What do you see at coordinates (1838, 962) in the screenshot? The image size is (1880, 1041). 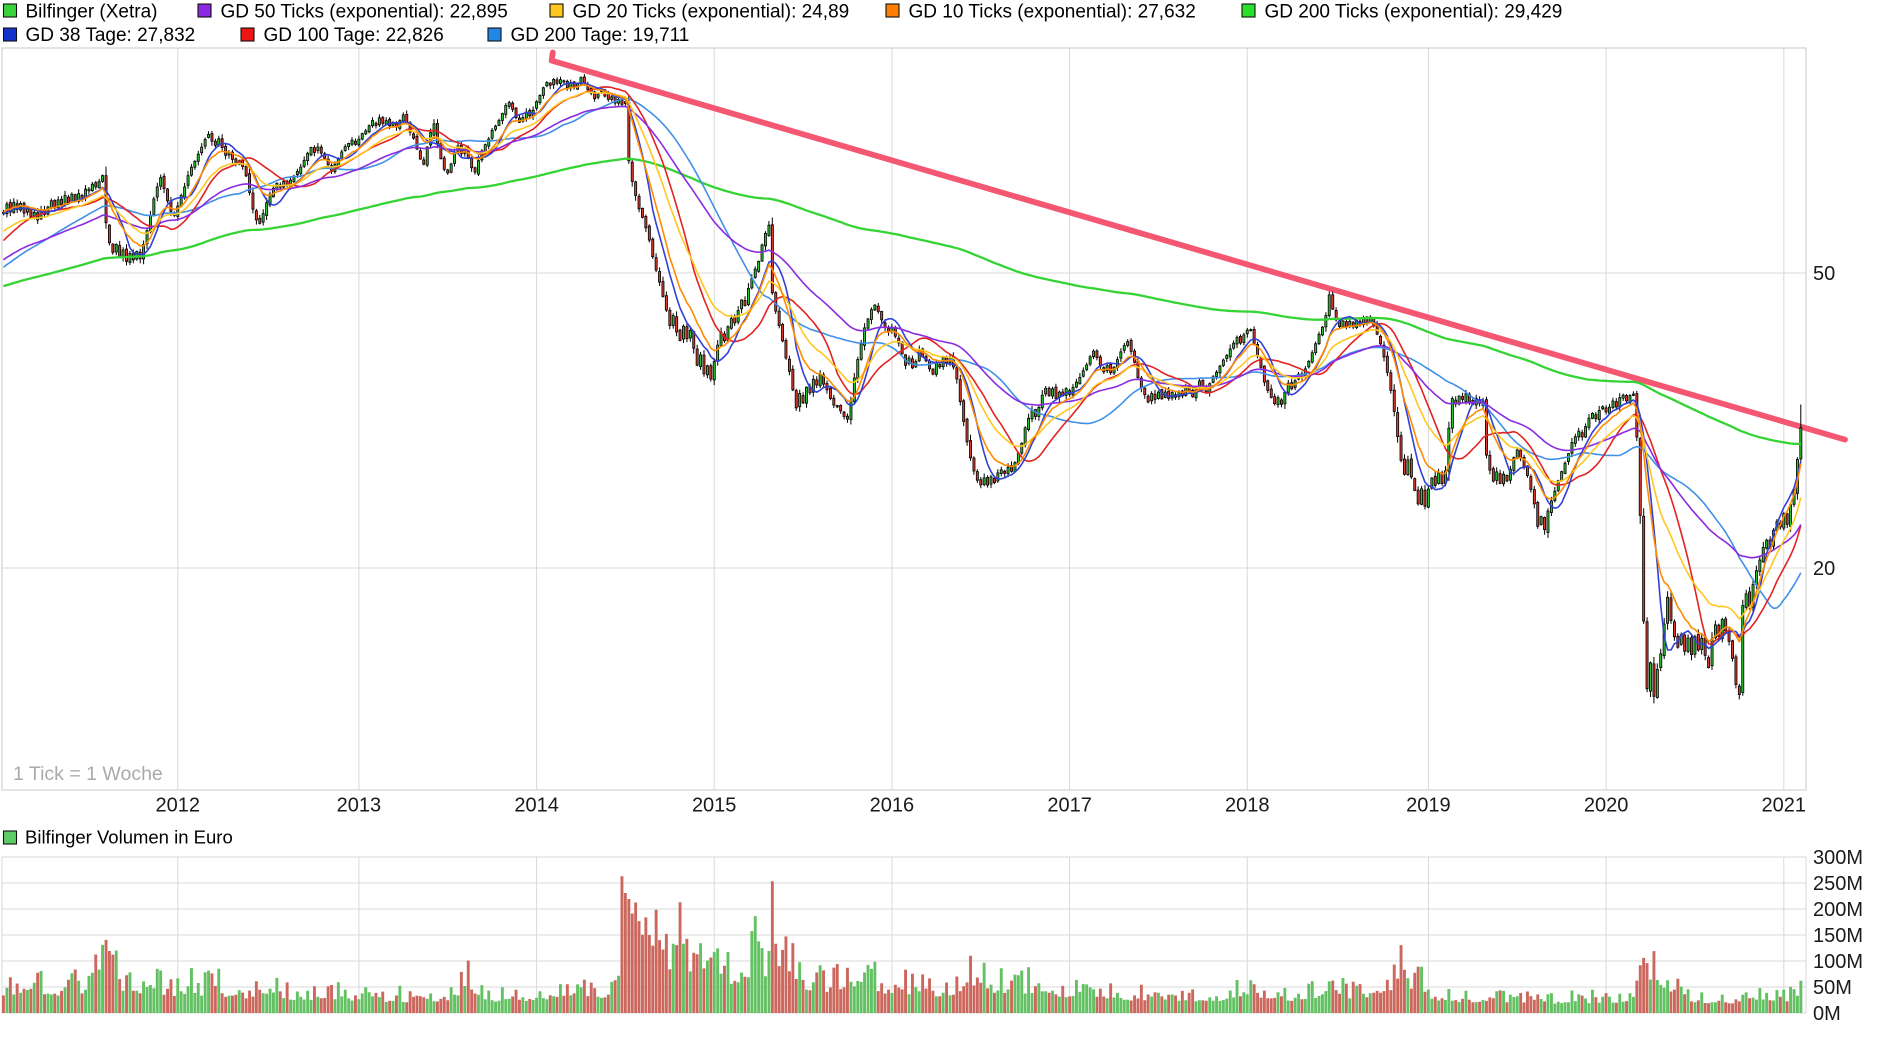 I see `svg-text: 100M` at bounding box center [1838, 962].